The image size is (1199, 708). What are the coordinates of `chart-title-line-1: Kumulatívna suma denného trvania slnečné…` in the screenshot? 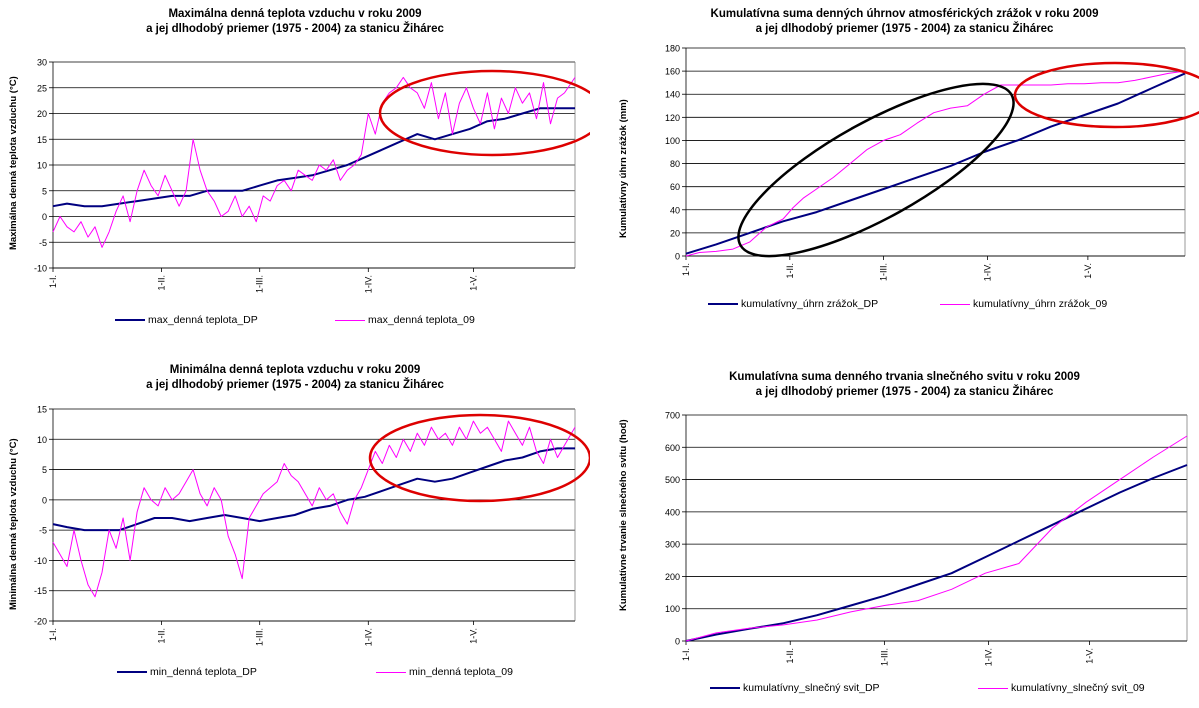 It's located at (904, 377).